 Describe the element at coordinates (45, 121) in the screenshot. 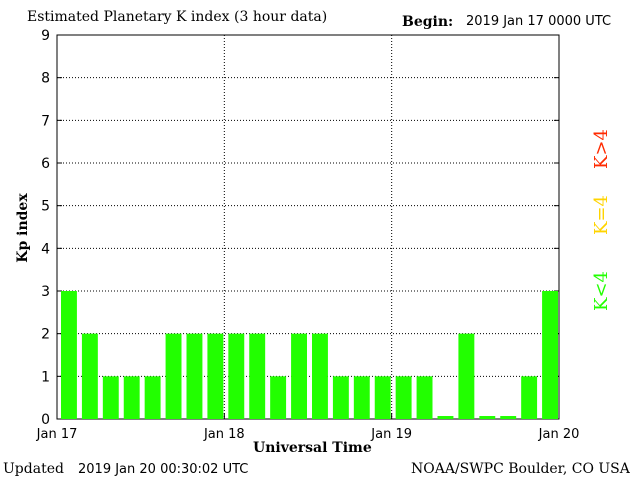

I see `y-tick-label: 7` at that location.